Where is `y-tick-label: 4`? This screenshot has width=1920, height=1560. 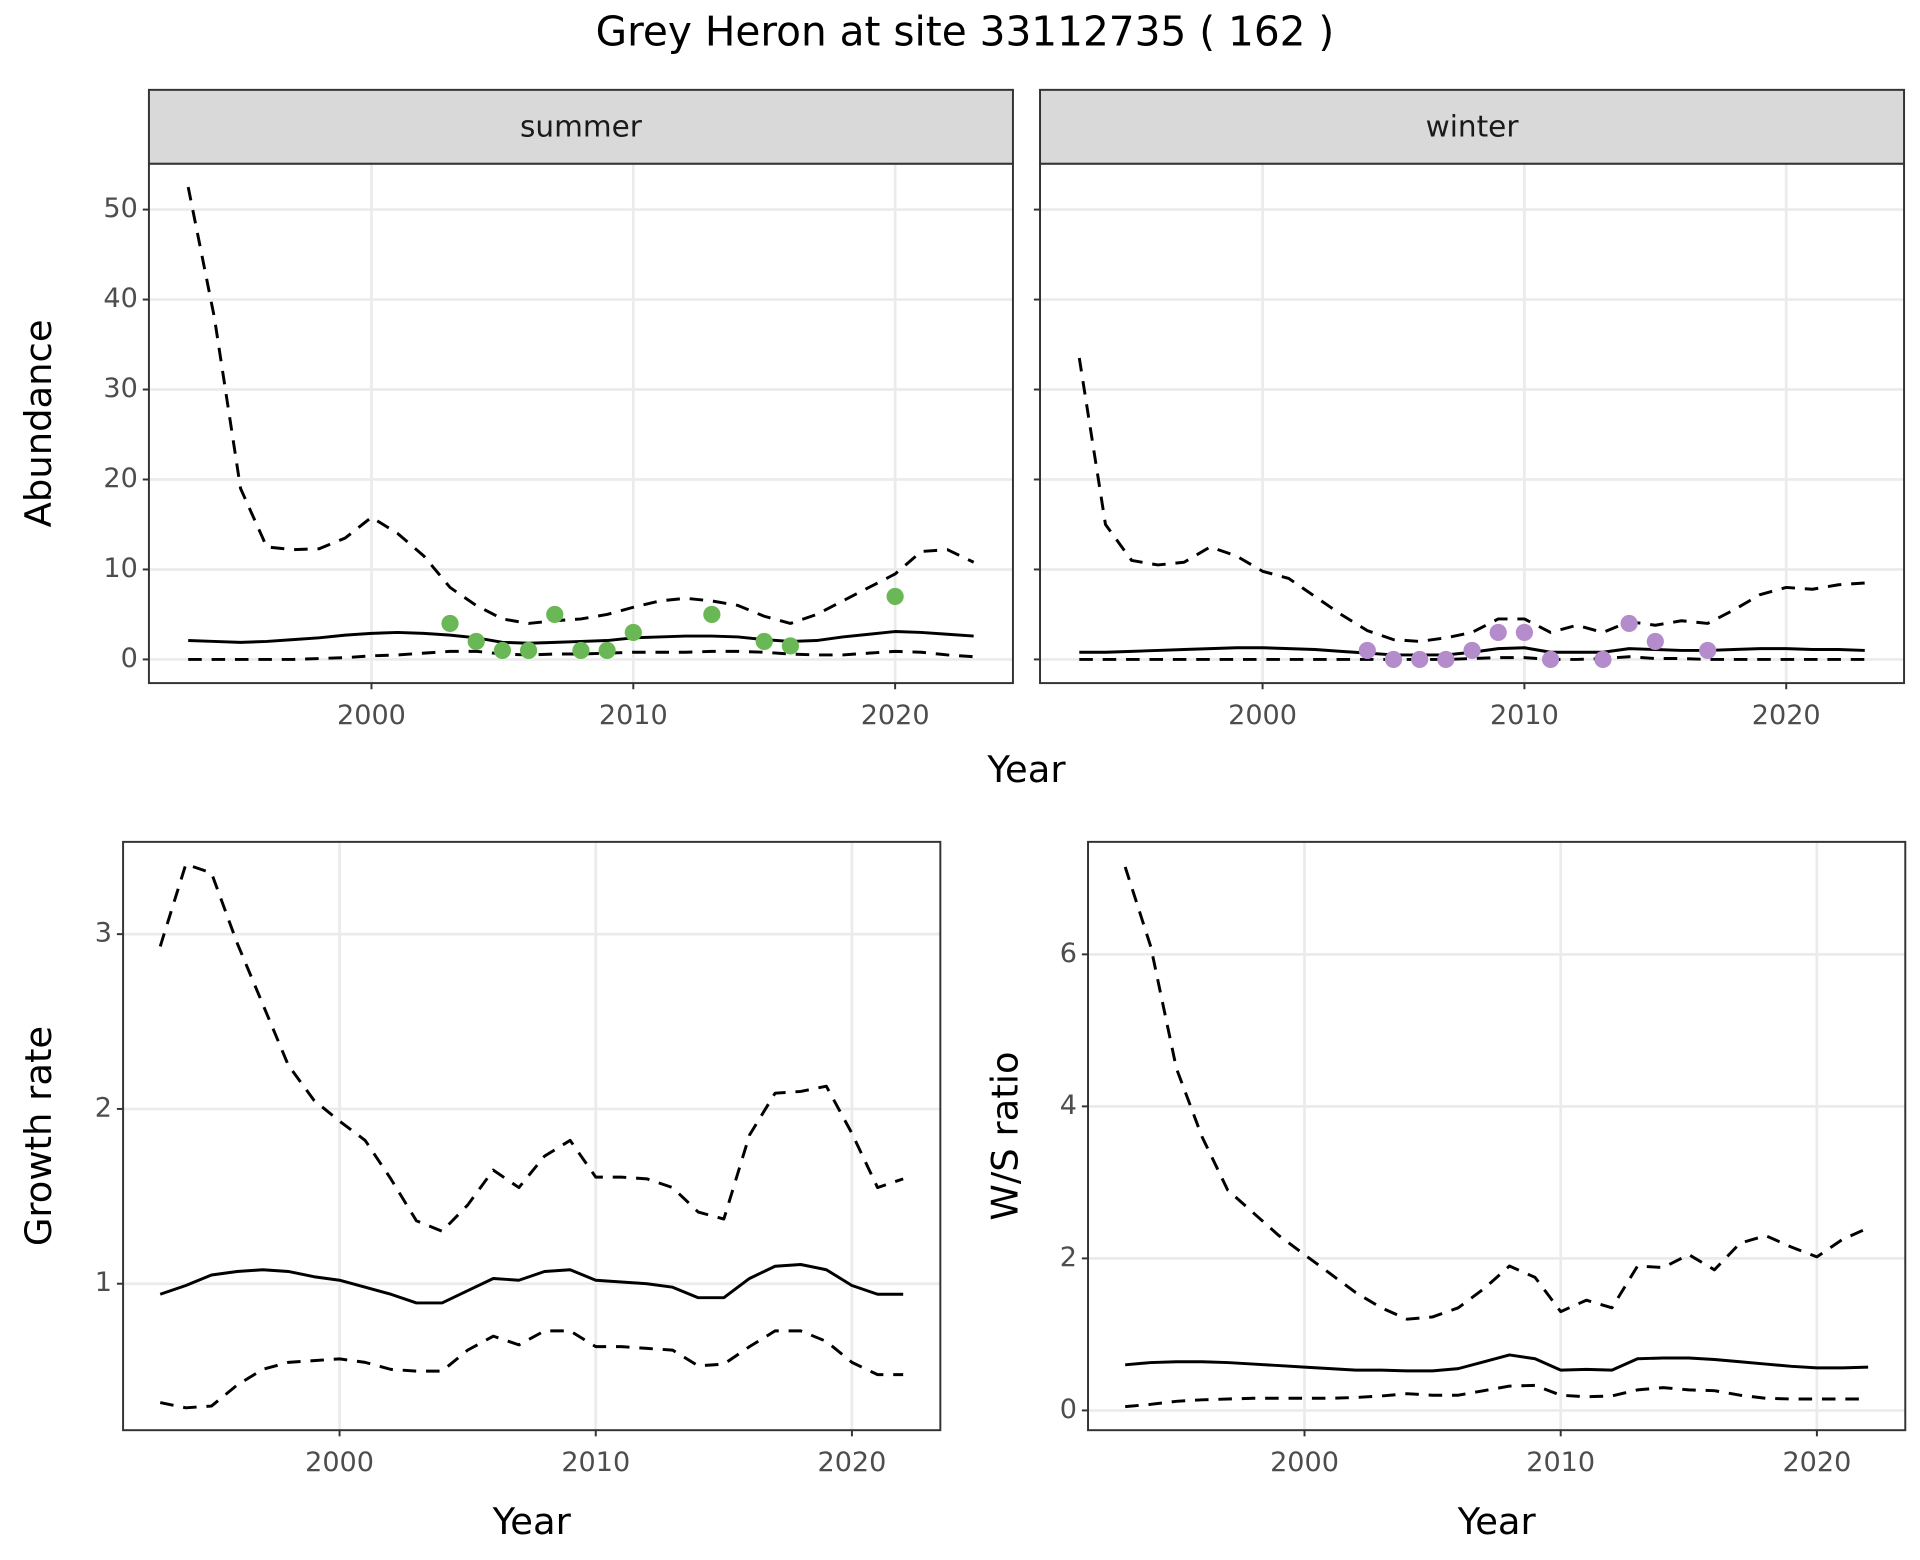 y-tick-label: 4 is located at coordinates (1068, 1105).